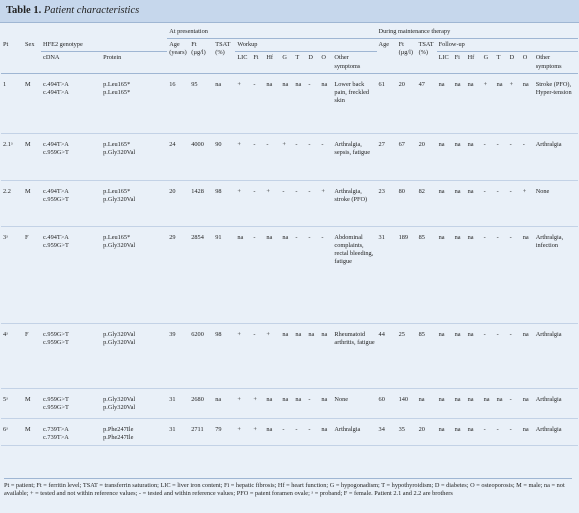 The width and height of the screenshot is (579, 513). I want to click on table-cell: Rheumatoid arthritis, fatigue, so click(354, 338).